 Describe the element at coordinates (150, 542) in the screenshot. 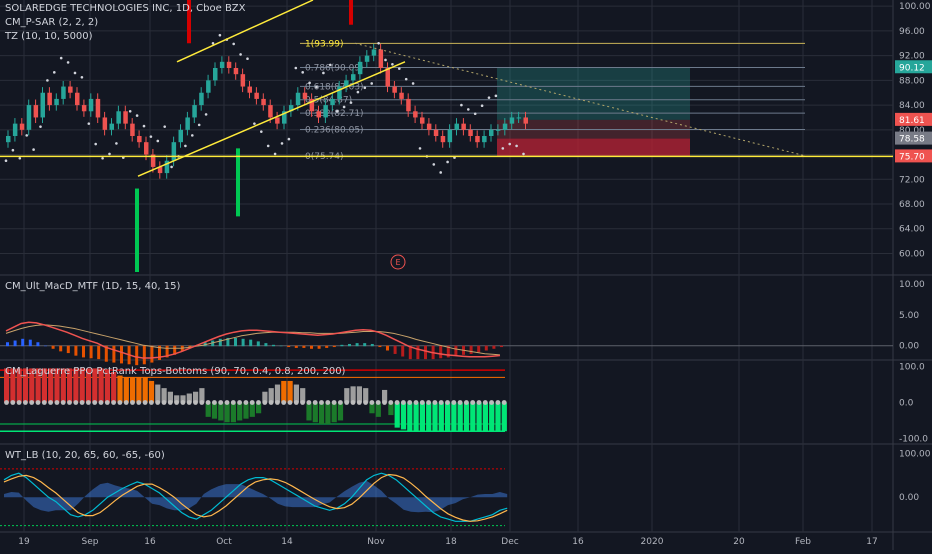

I see `x-tick-label: 16` at that location.